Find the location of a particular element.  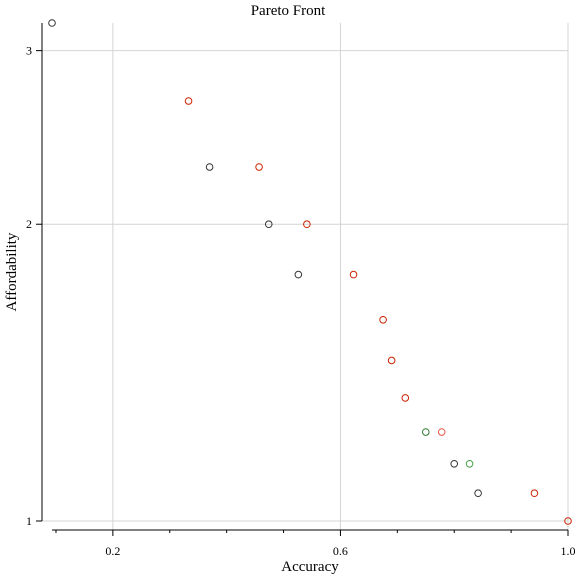

y-tick-label: 3 is located at coordinates (29, 51).